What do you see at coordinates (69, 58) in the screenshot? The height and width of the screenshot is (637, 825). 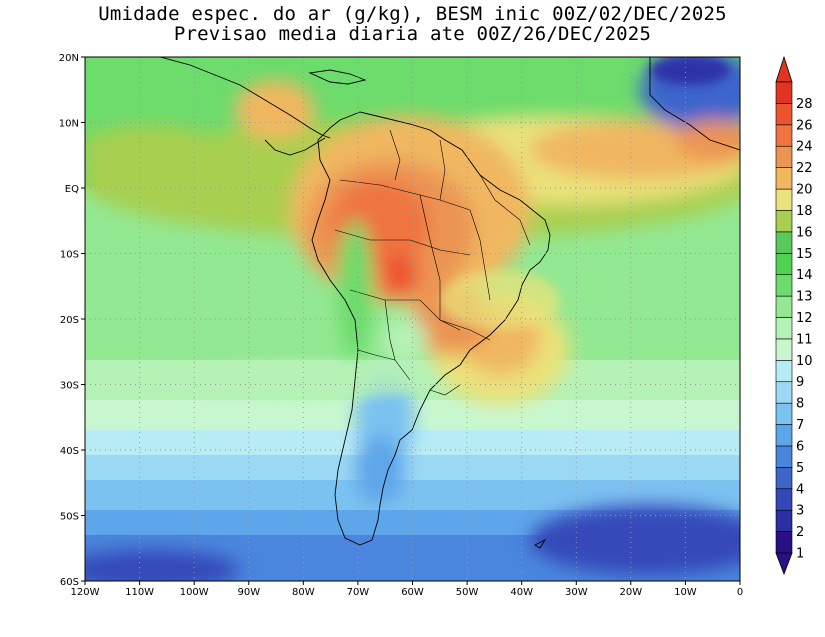 I see `lat-tick-label: 20N` at bounding box center [69, 58].